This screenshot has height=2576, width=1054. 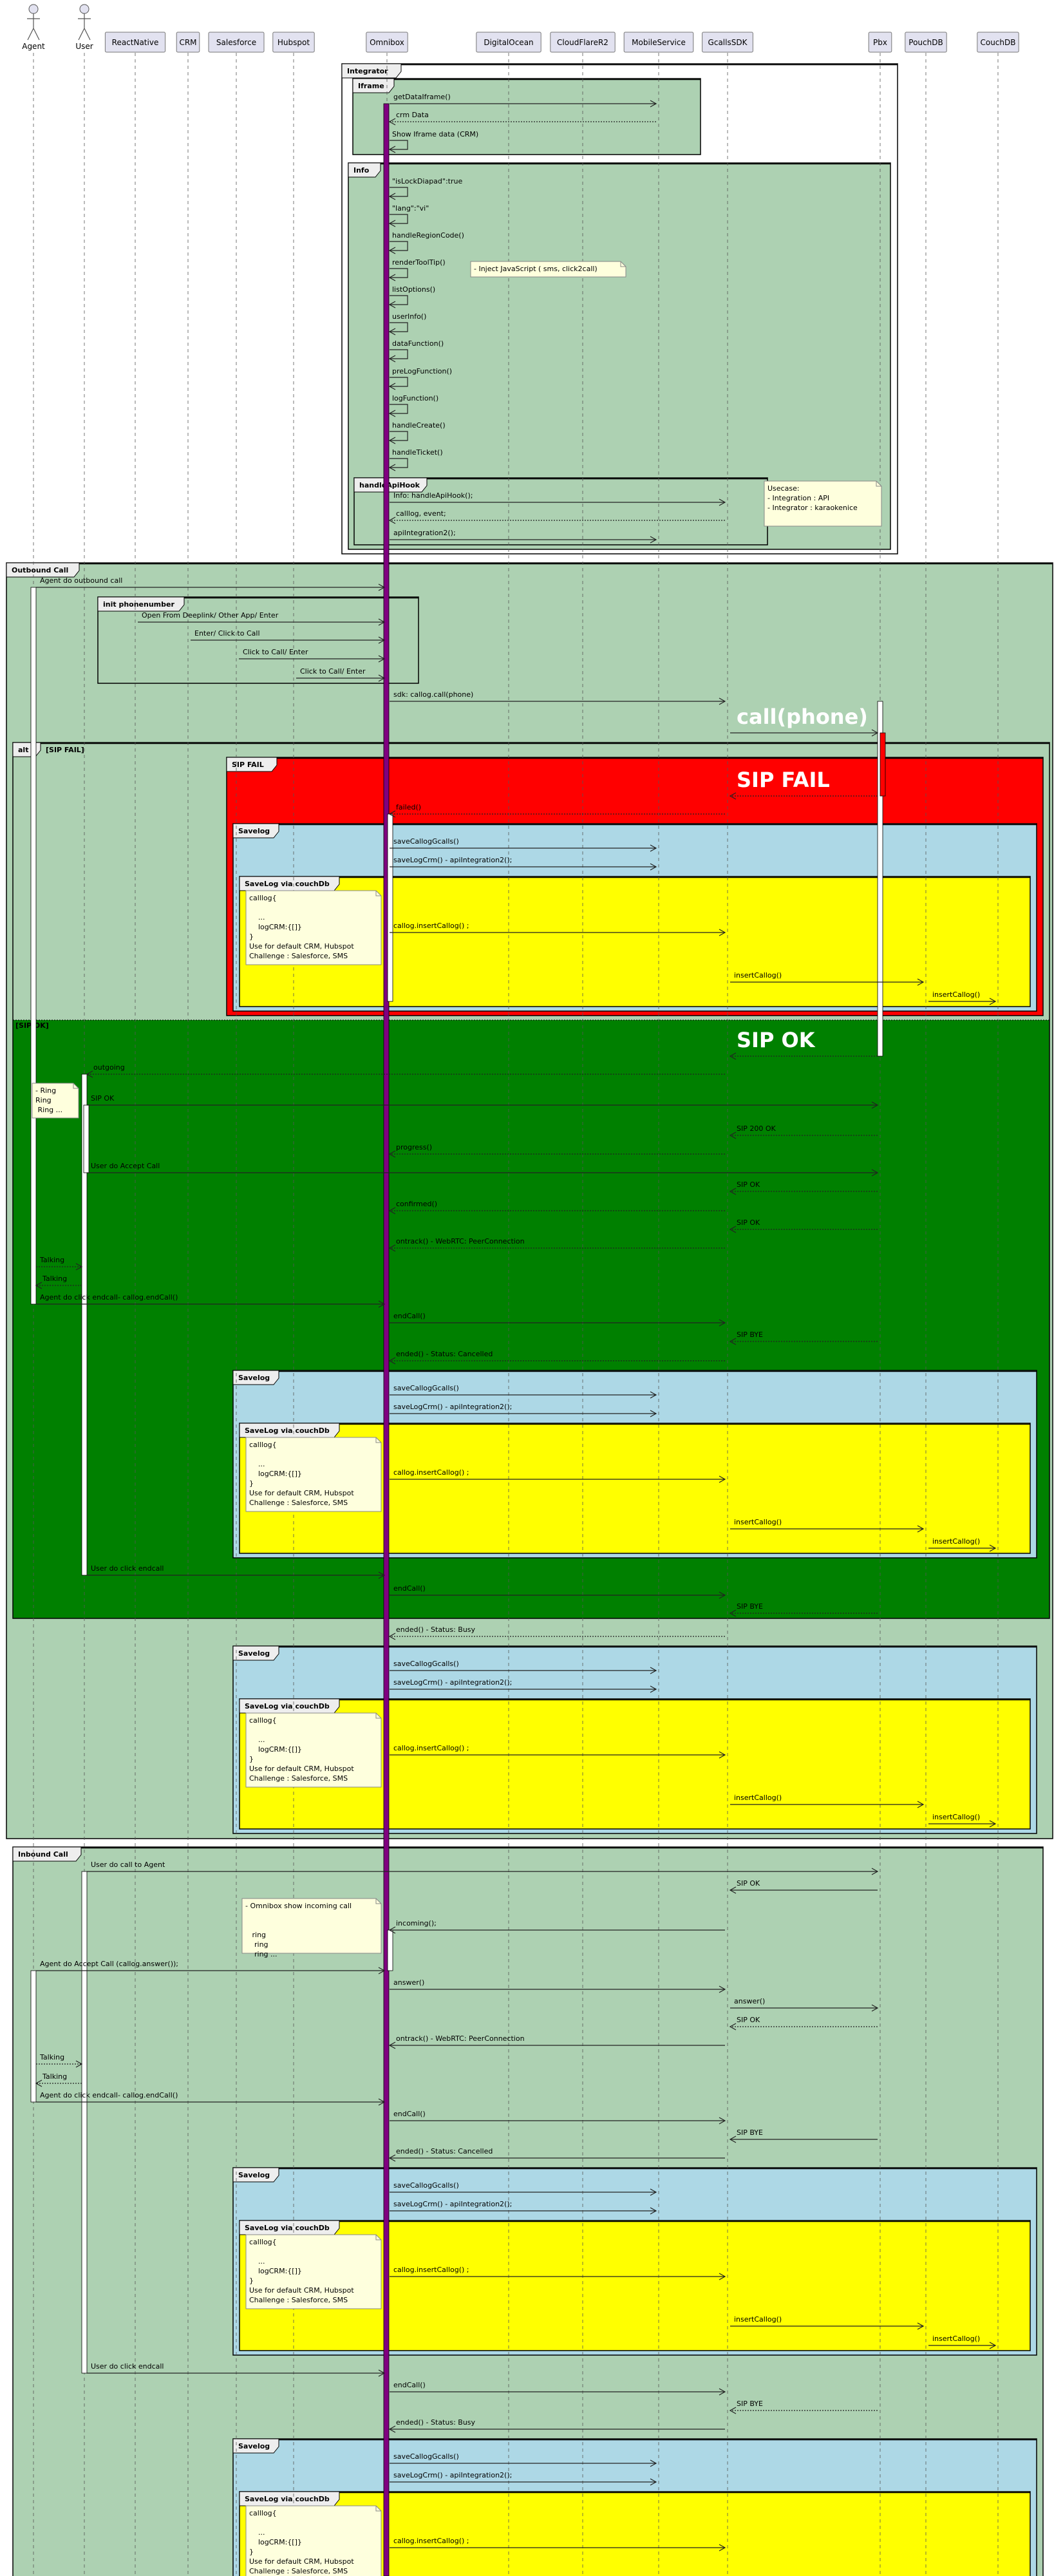 What do you see at coordinates (128, 2366) in the screenshot?
I see `message-label: User do click endcall` at bounding box center [128, 2366].